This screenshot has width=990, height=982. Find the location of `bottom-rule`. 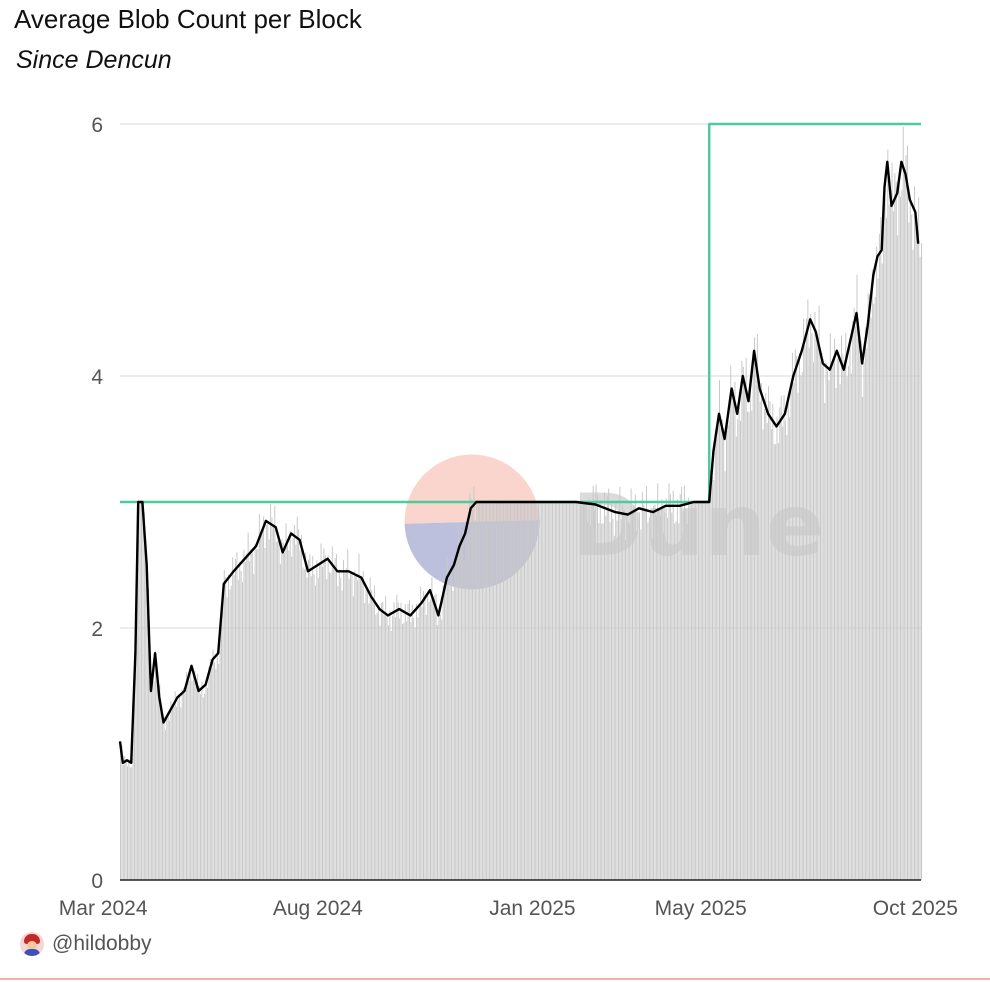

bottom-rule is located at coordinates (495, 979).